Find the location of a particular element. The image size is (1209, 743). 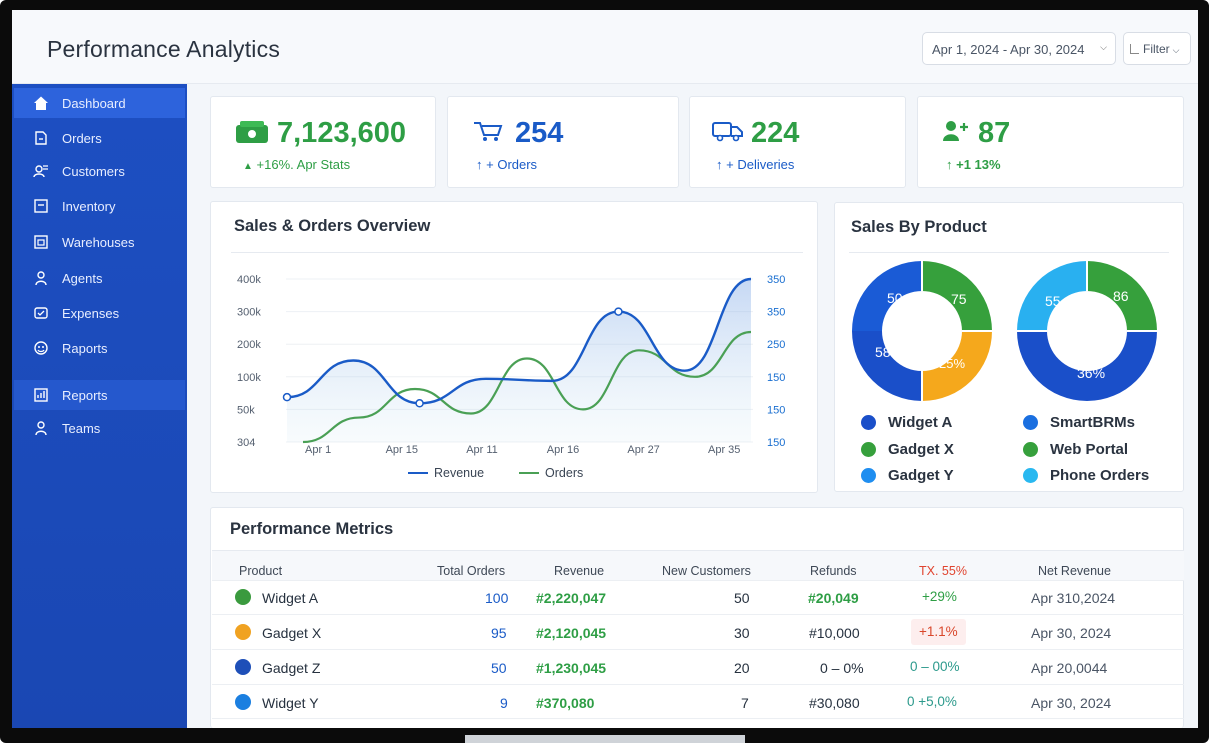

x-tick: Apr 16 is located at coordinates (563, 450).